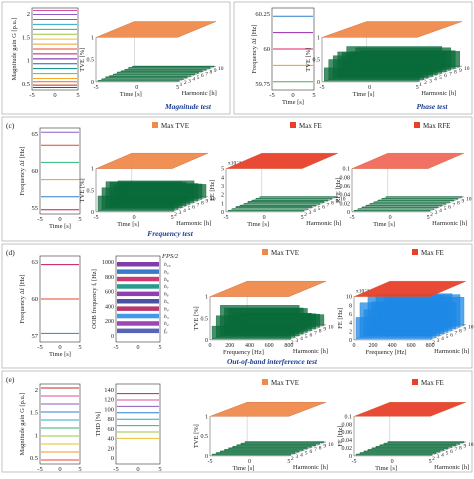  I want to click on z-tick-label: 0.5, so click(91, 61).